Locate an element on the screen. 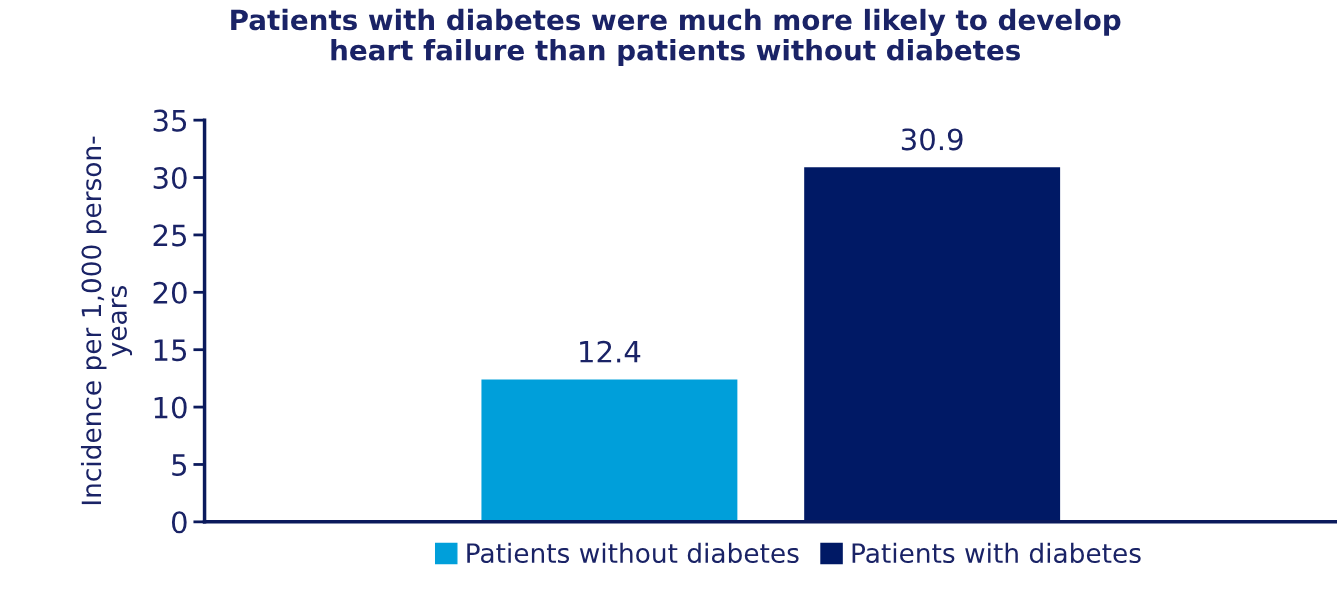  y-tick-label: 5 is located at coordinates (179, 465).